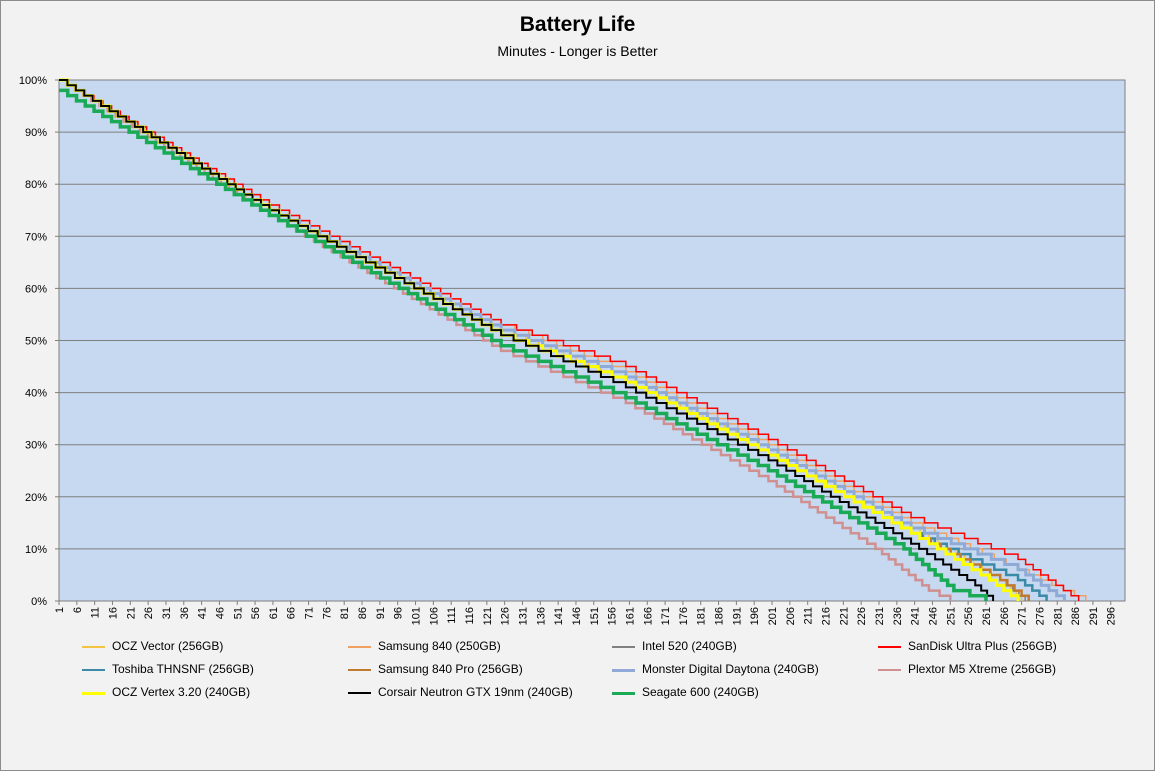 This screenshot has width=1155, height=771. What do you see at coordinates (577, 24) in the screenshot?
I see `chart-title: Battery Life` at bounding box center [577, 24].